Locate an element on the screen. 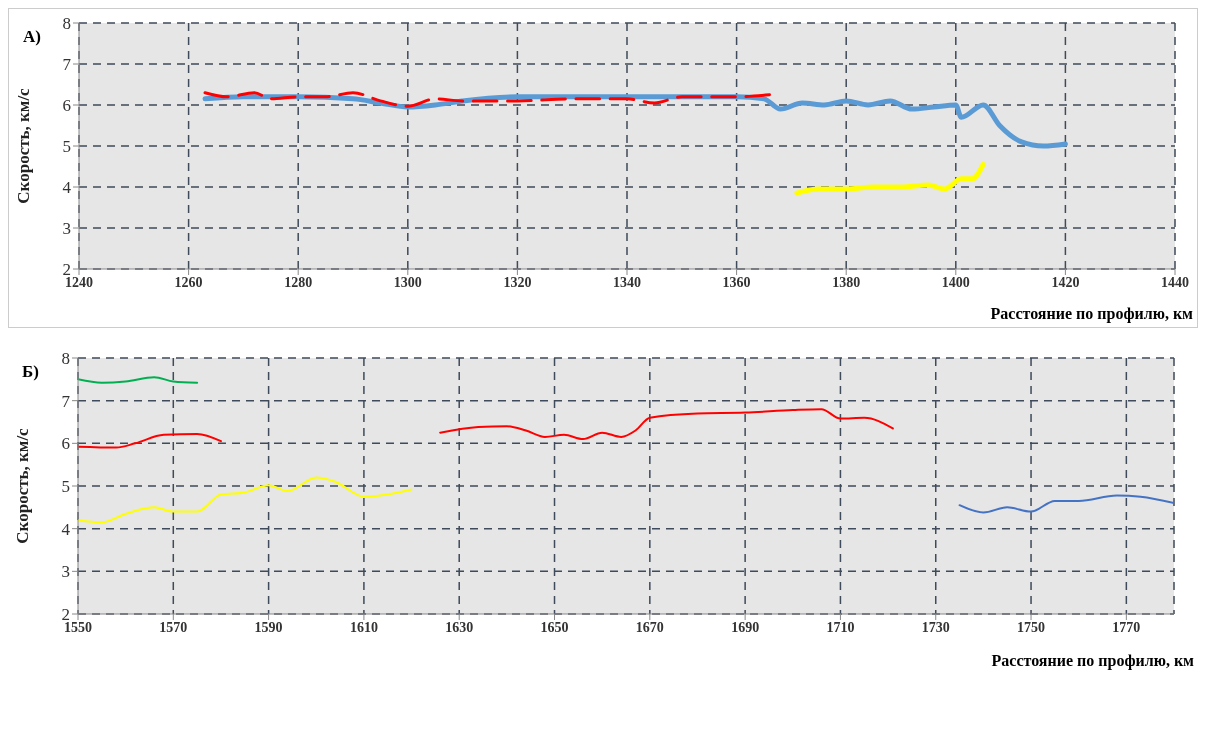  chart-title: Б) is located at coordinates (30, 372).